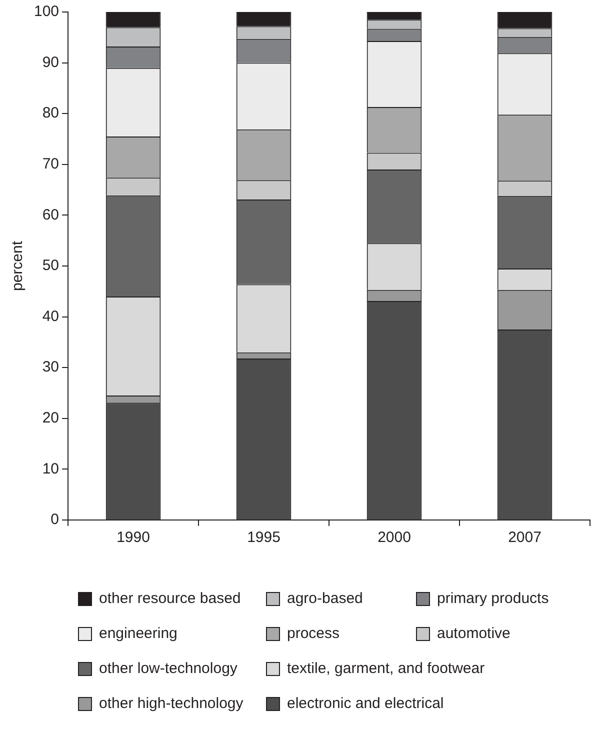  What do you see at coordinates (170, 598) in the screenshot?
I see `legend-label: other resource based` at bounding box center [170, 598].